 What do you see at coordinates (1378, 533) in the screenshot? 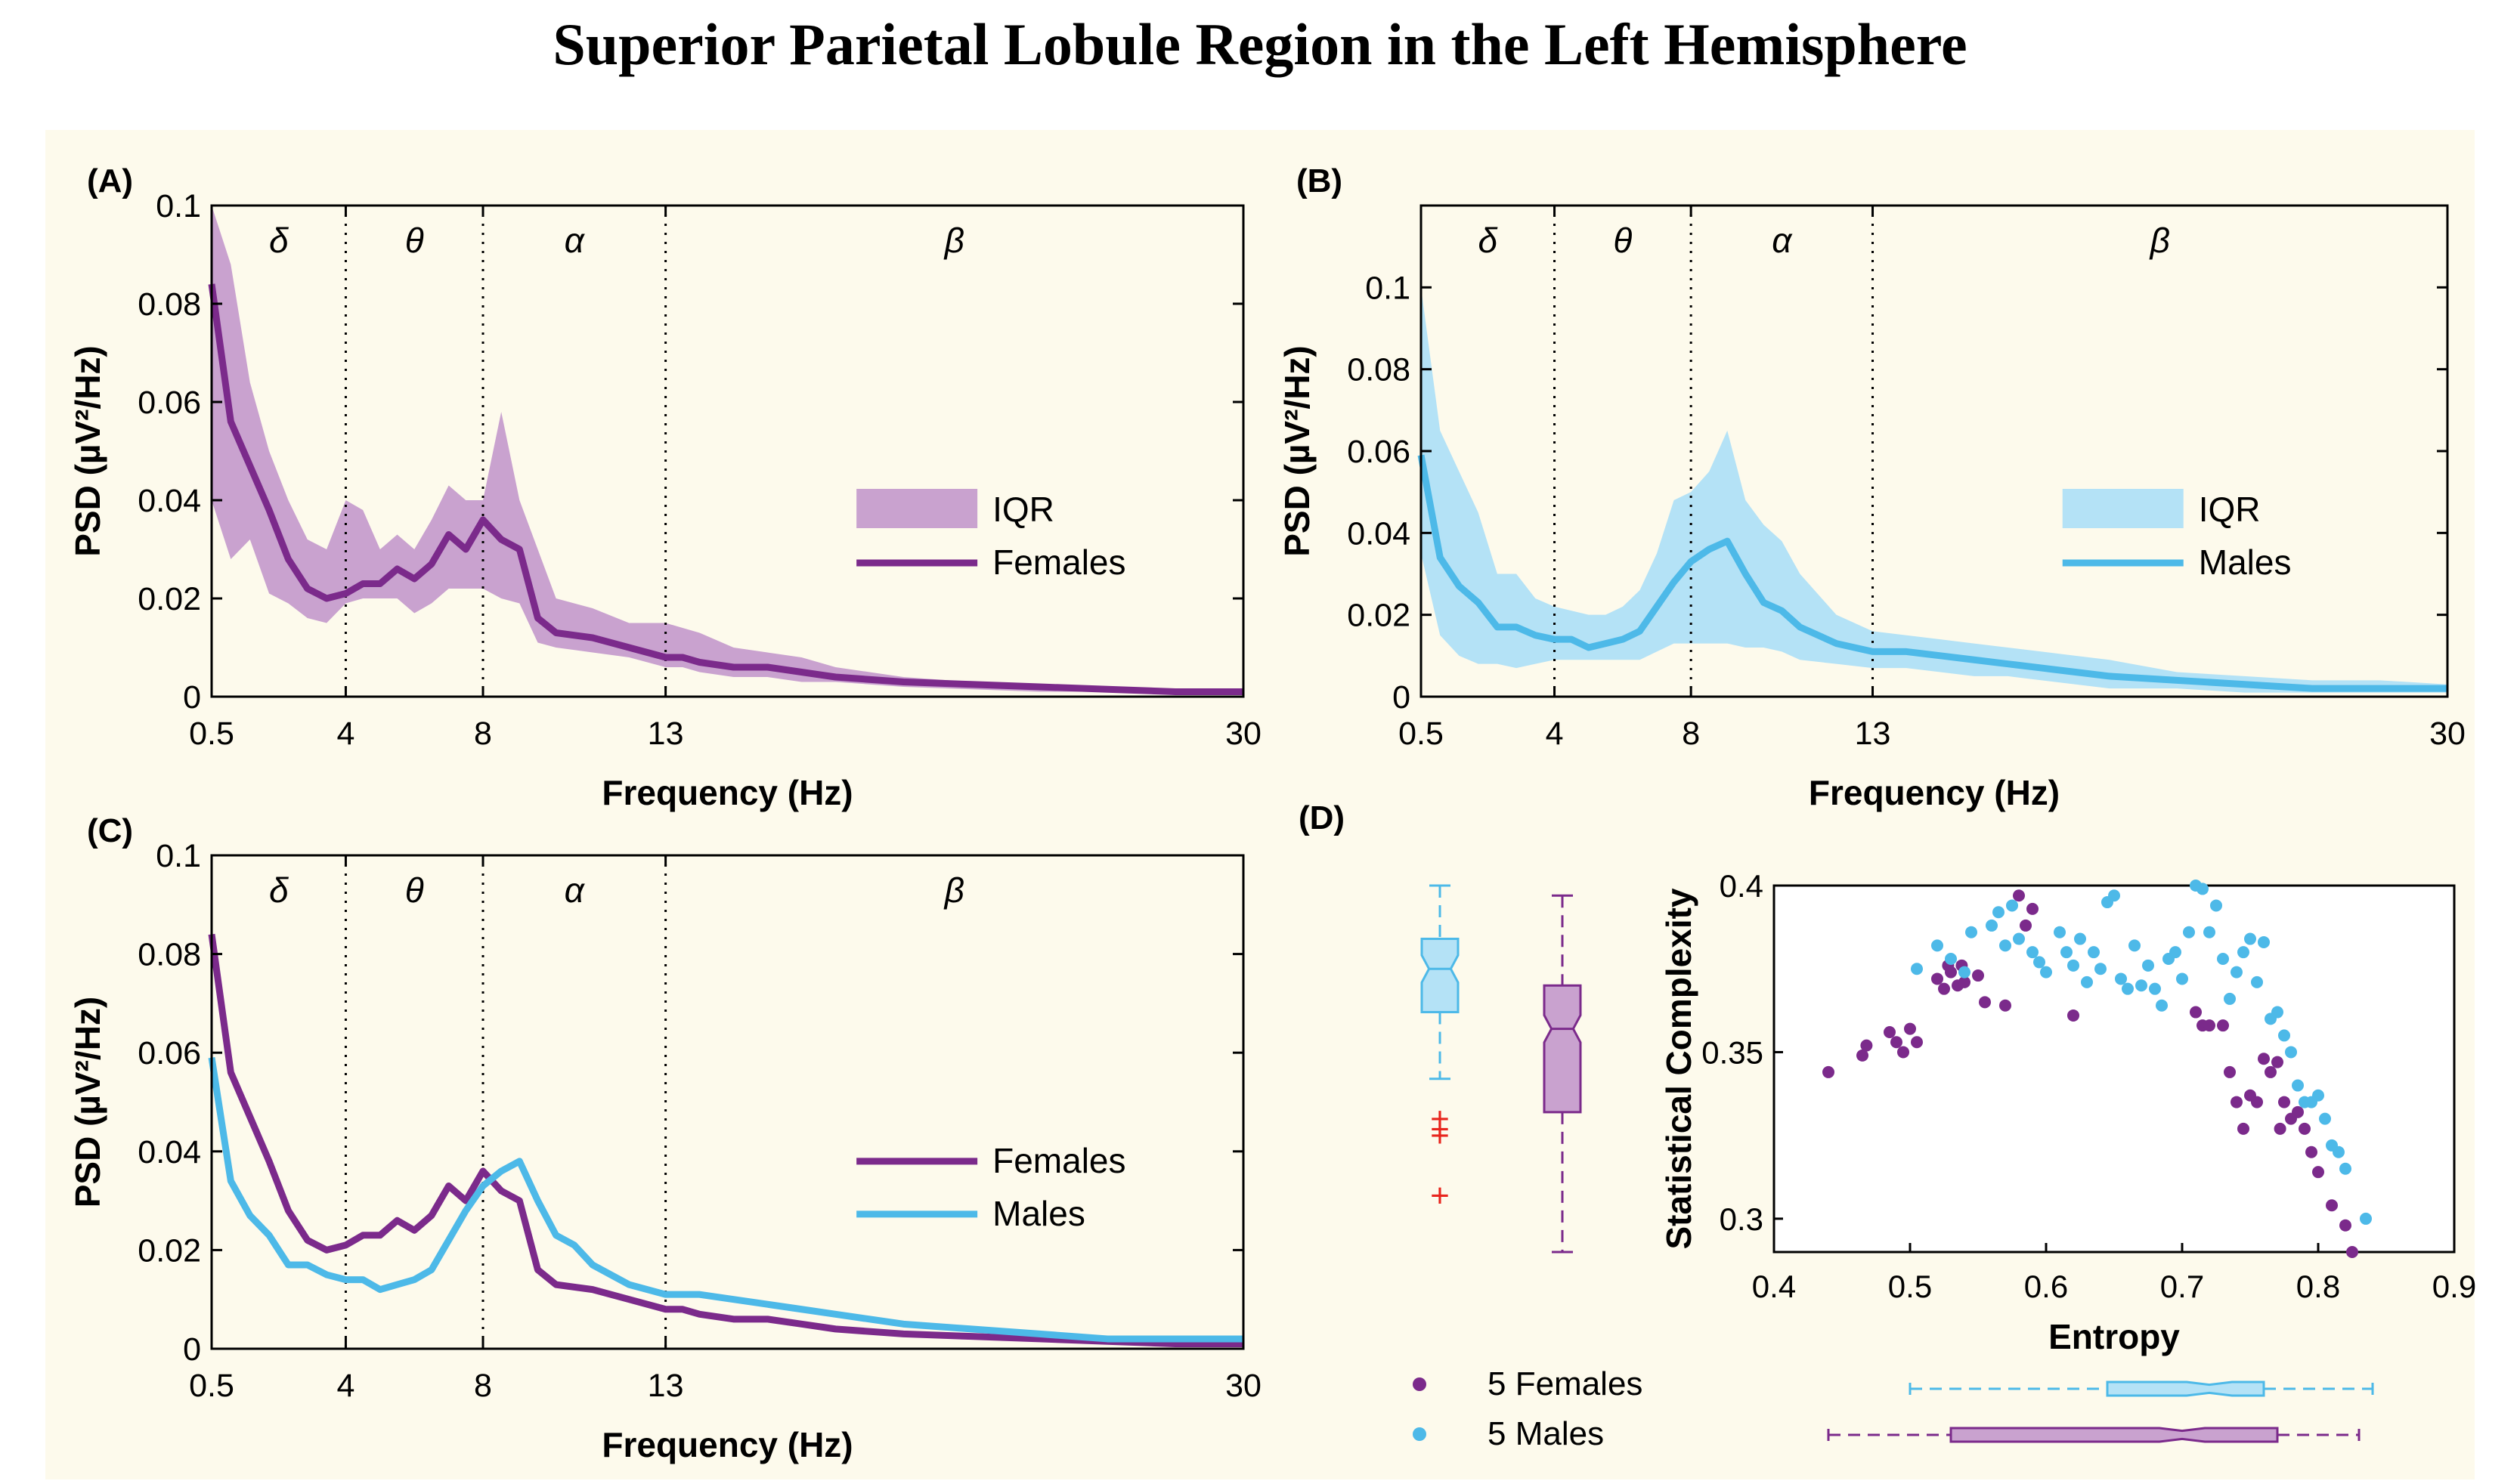
I see `y-tick-label-B: 0.04` at bounding box center [1378, 533].